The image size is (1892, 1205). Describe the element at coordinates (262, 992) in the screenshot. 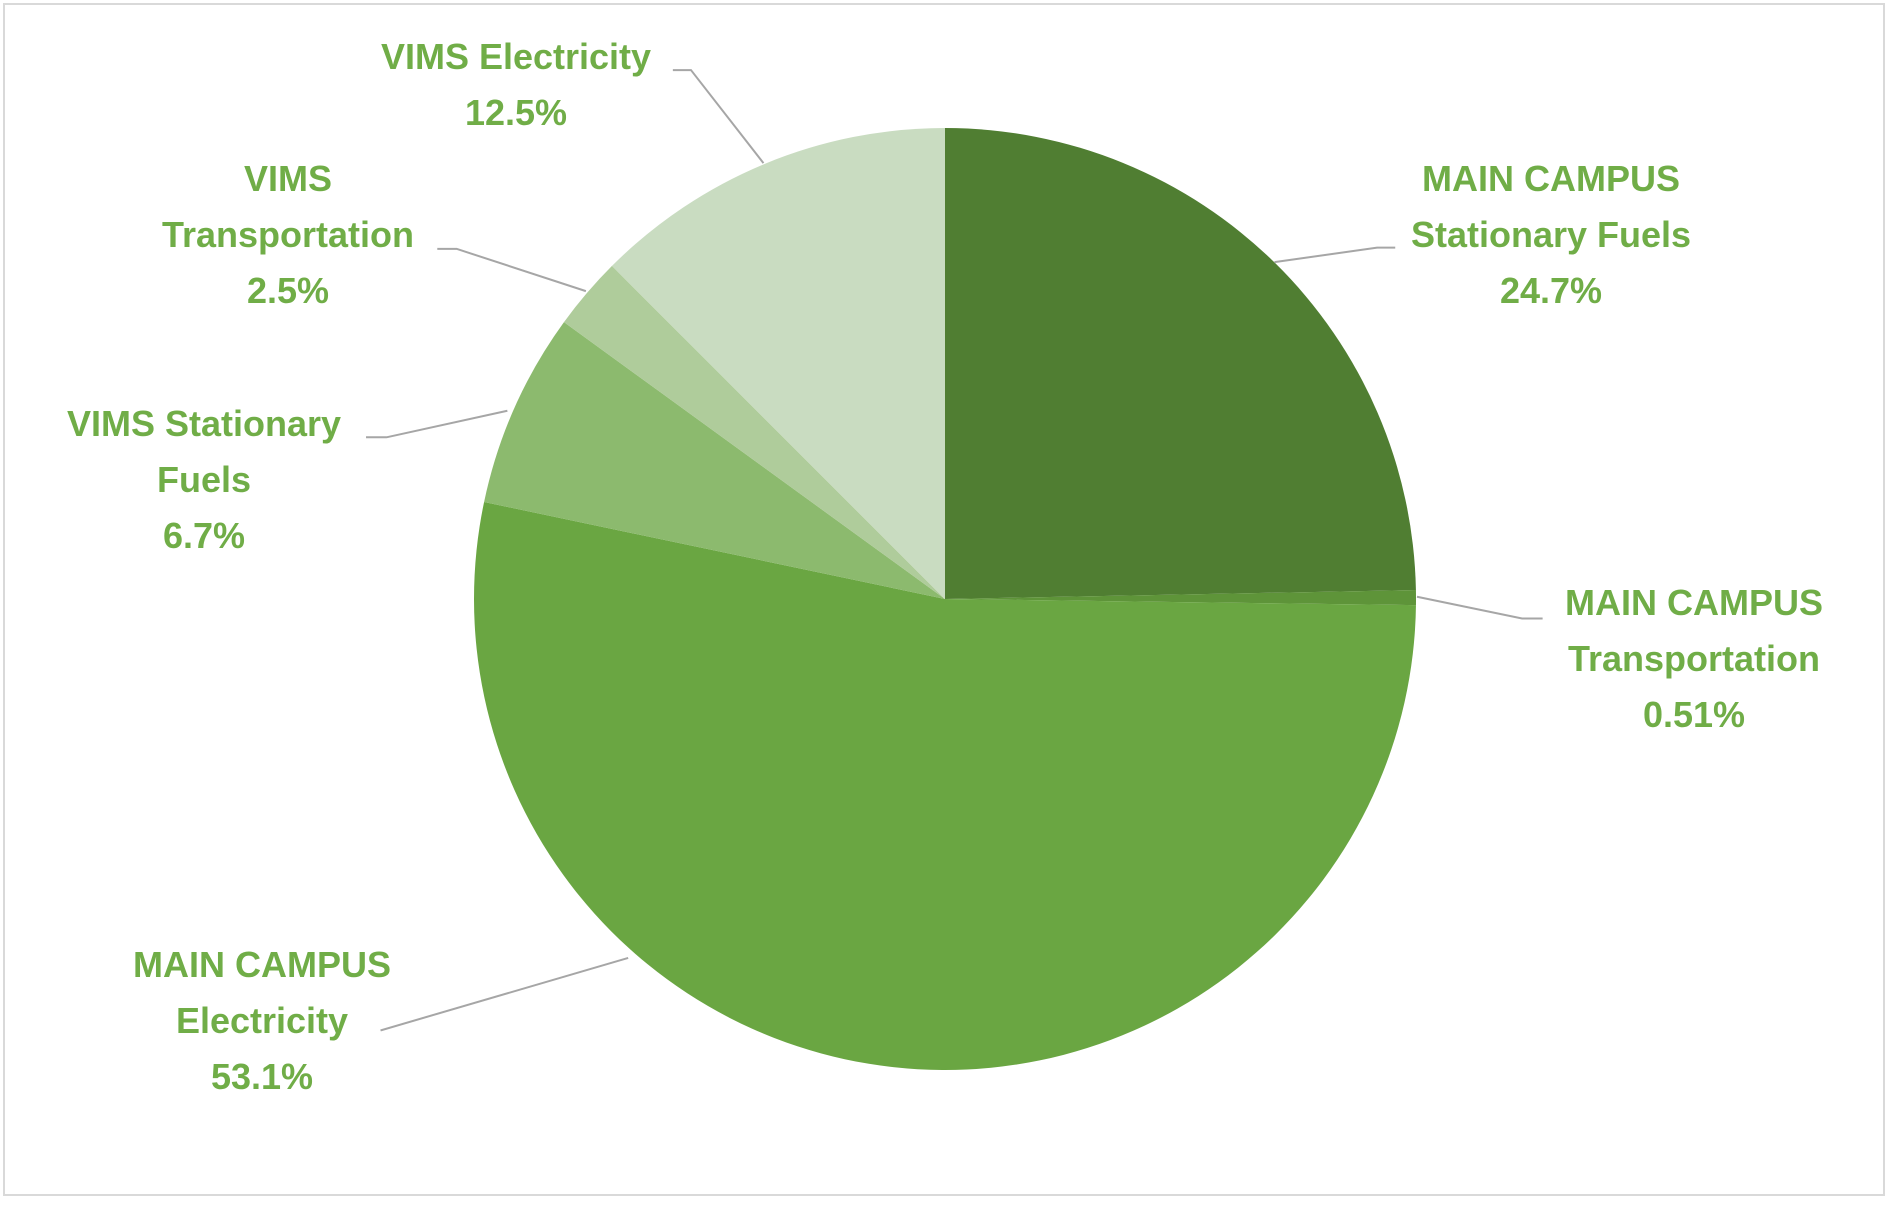

I see `category-label: MAIN CAMPUS Electricity` at that location.